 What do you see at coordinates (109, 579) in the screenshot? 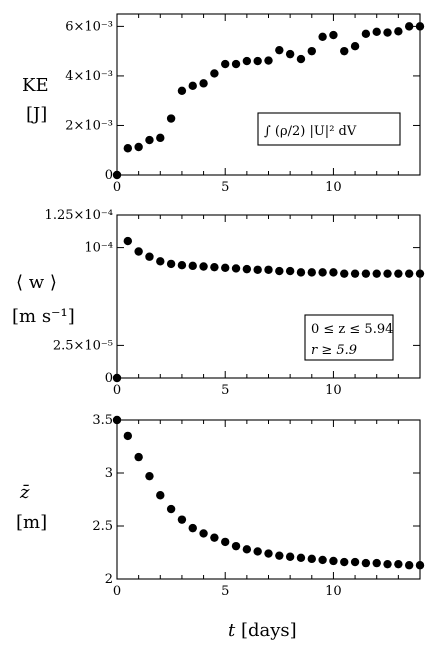
I see `y-tick-label: 2` at bounding box center [109, 579].